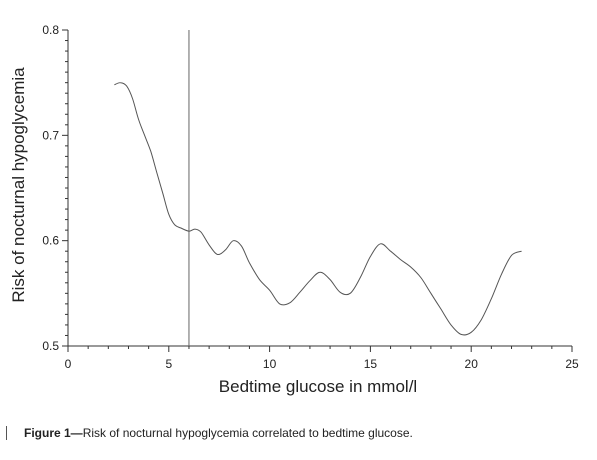 The width and height of the screenshot is (597, 460). What do you see at coordinates (270, 364) in the screenshot?
I see `x-tick-label: 10` at bounding box center [270, 364].